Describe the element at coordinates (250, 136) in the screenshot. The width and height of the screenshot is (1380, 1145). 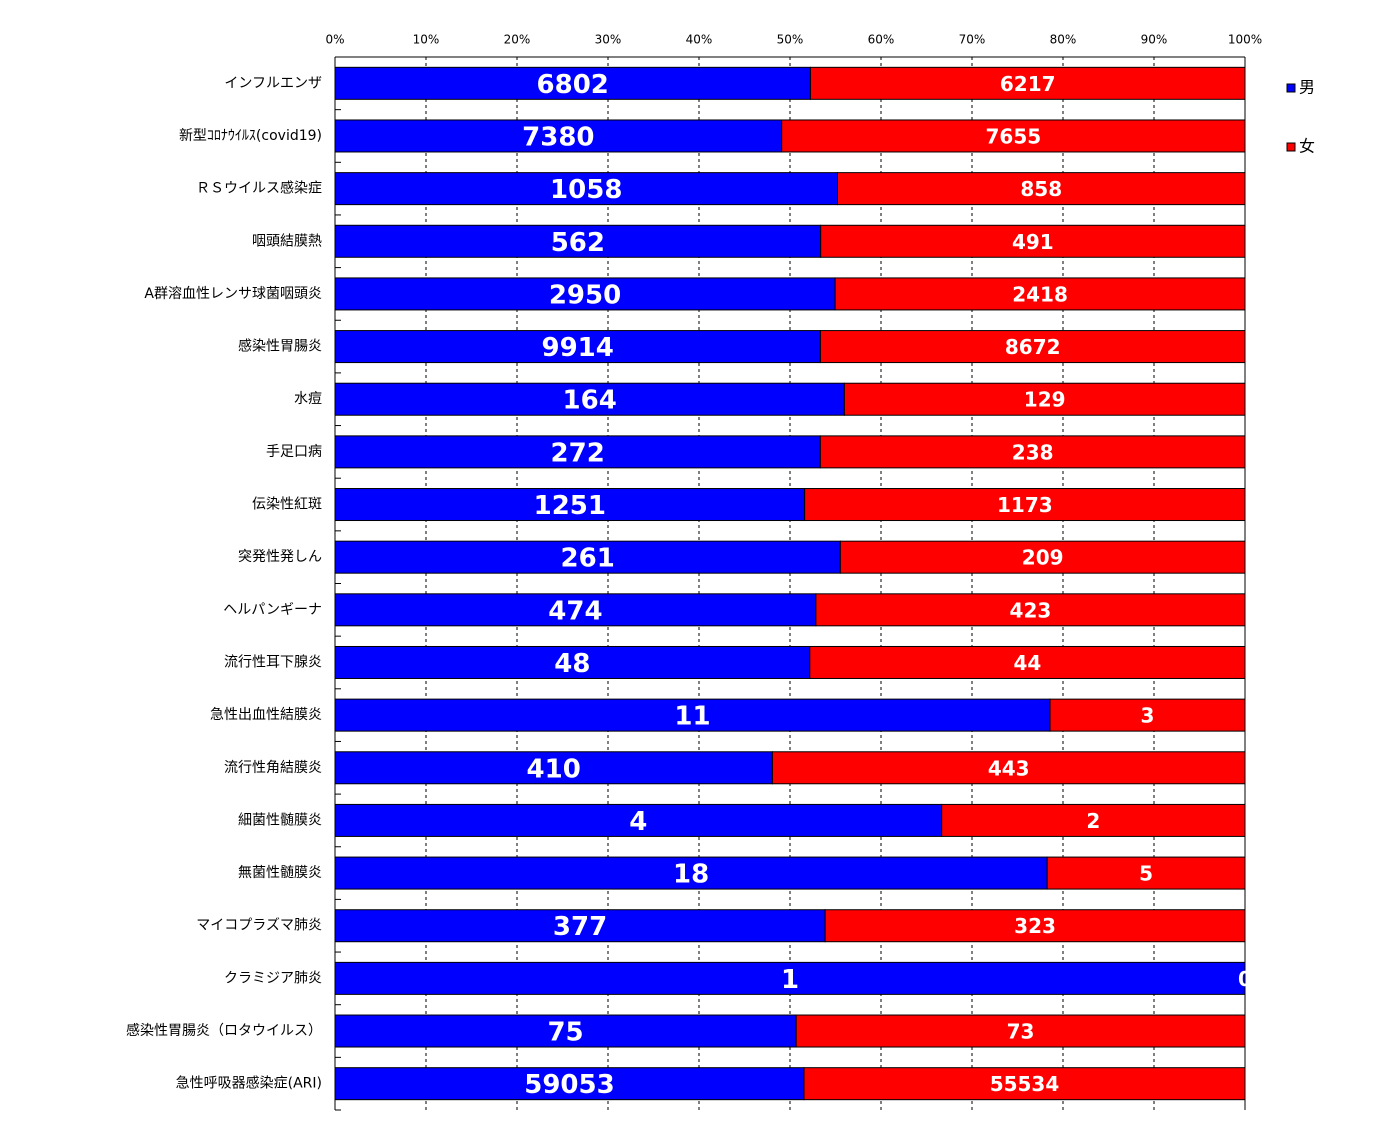
I see `y-tick-label: 新型ｺﾛﾅｳｲﾙｽ(covid19)` at that location.